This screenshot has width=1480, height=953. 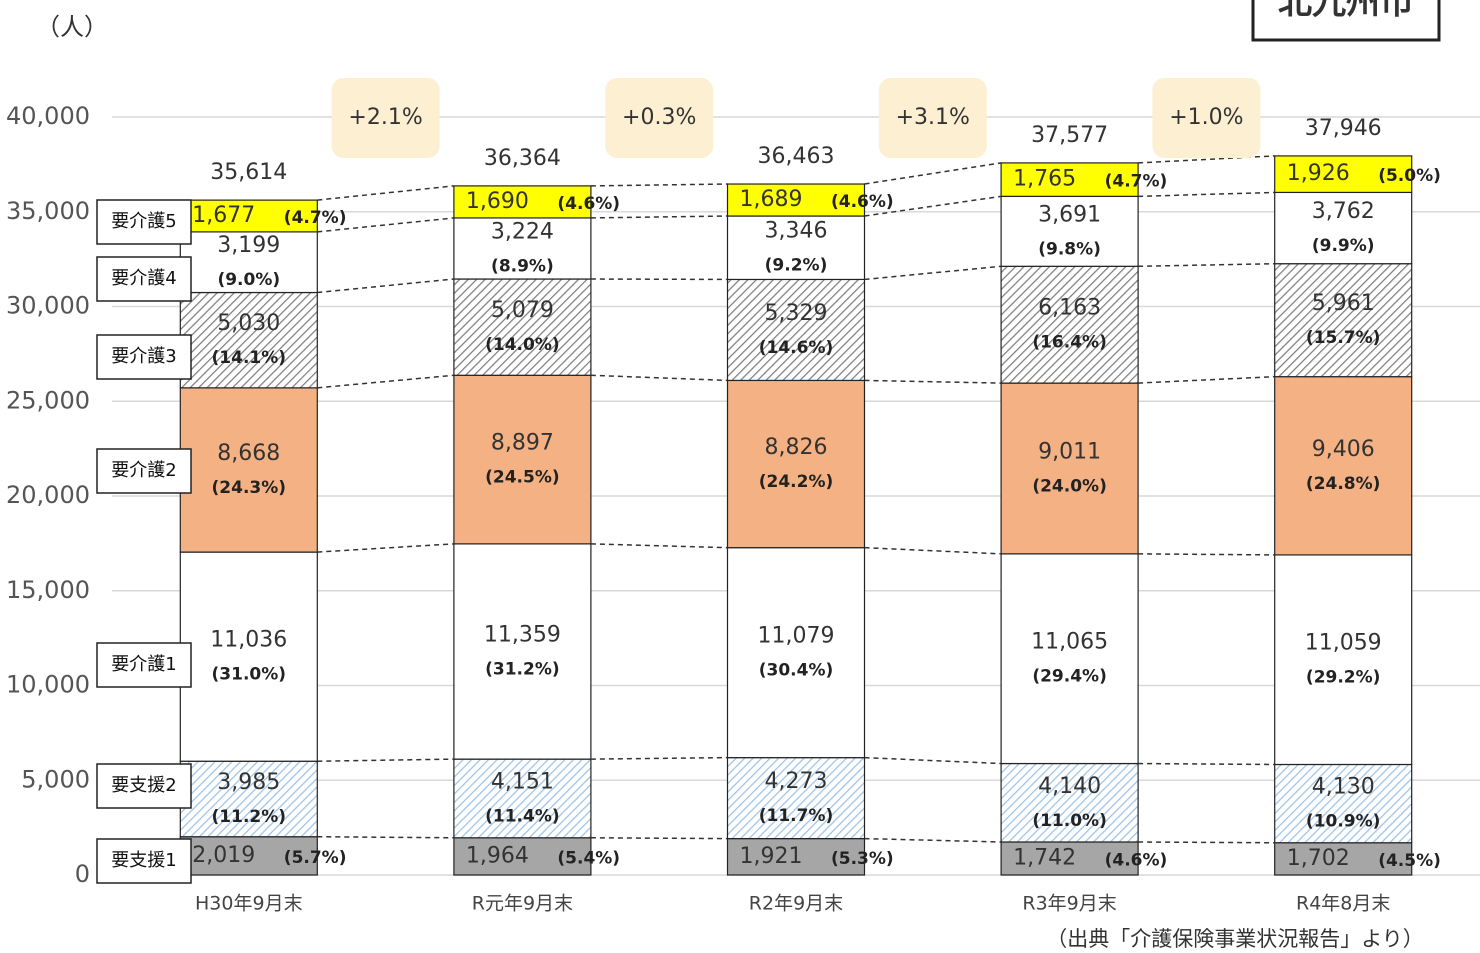 I want to click on share-label: (5.3%), so click(x=862, y=859).